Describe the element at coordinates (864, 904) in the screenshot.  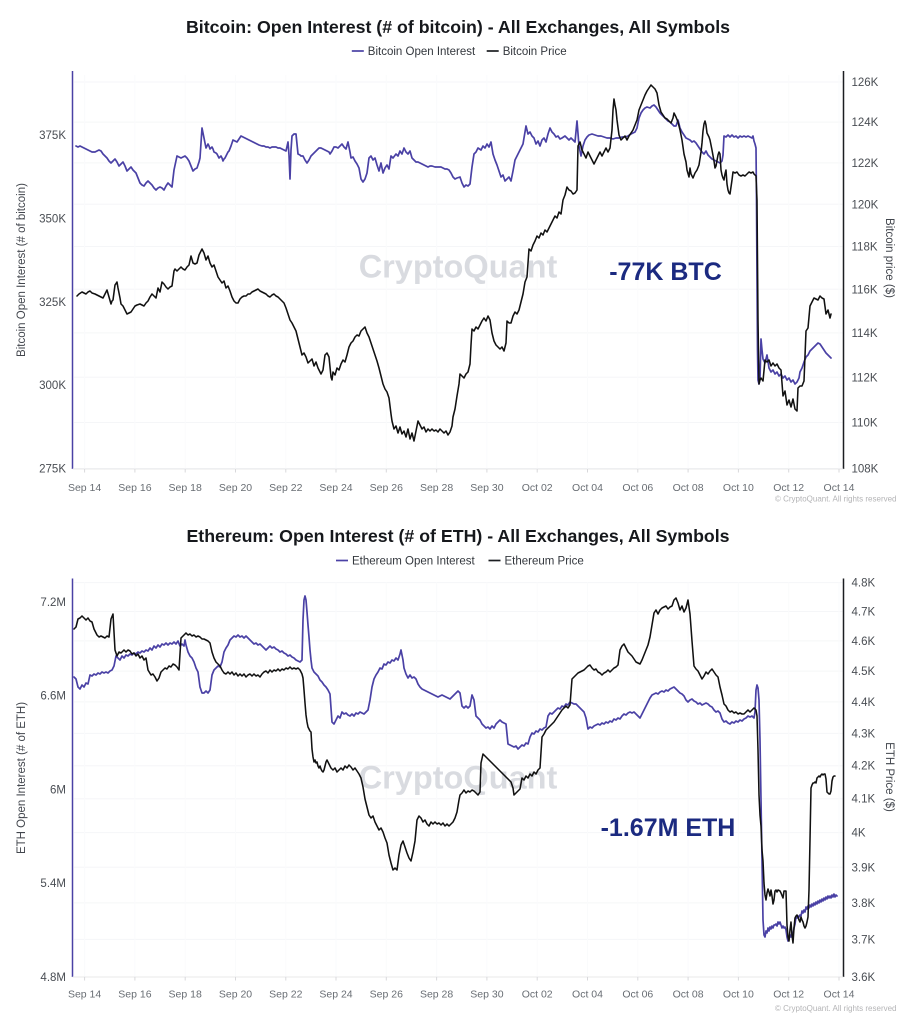
I see `svg-text: 3.8K` at that location.